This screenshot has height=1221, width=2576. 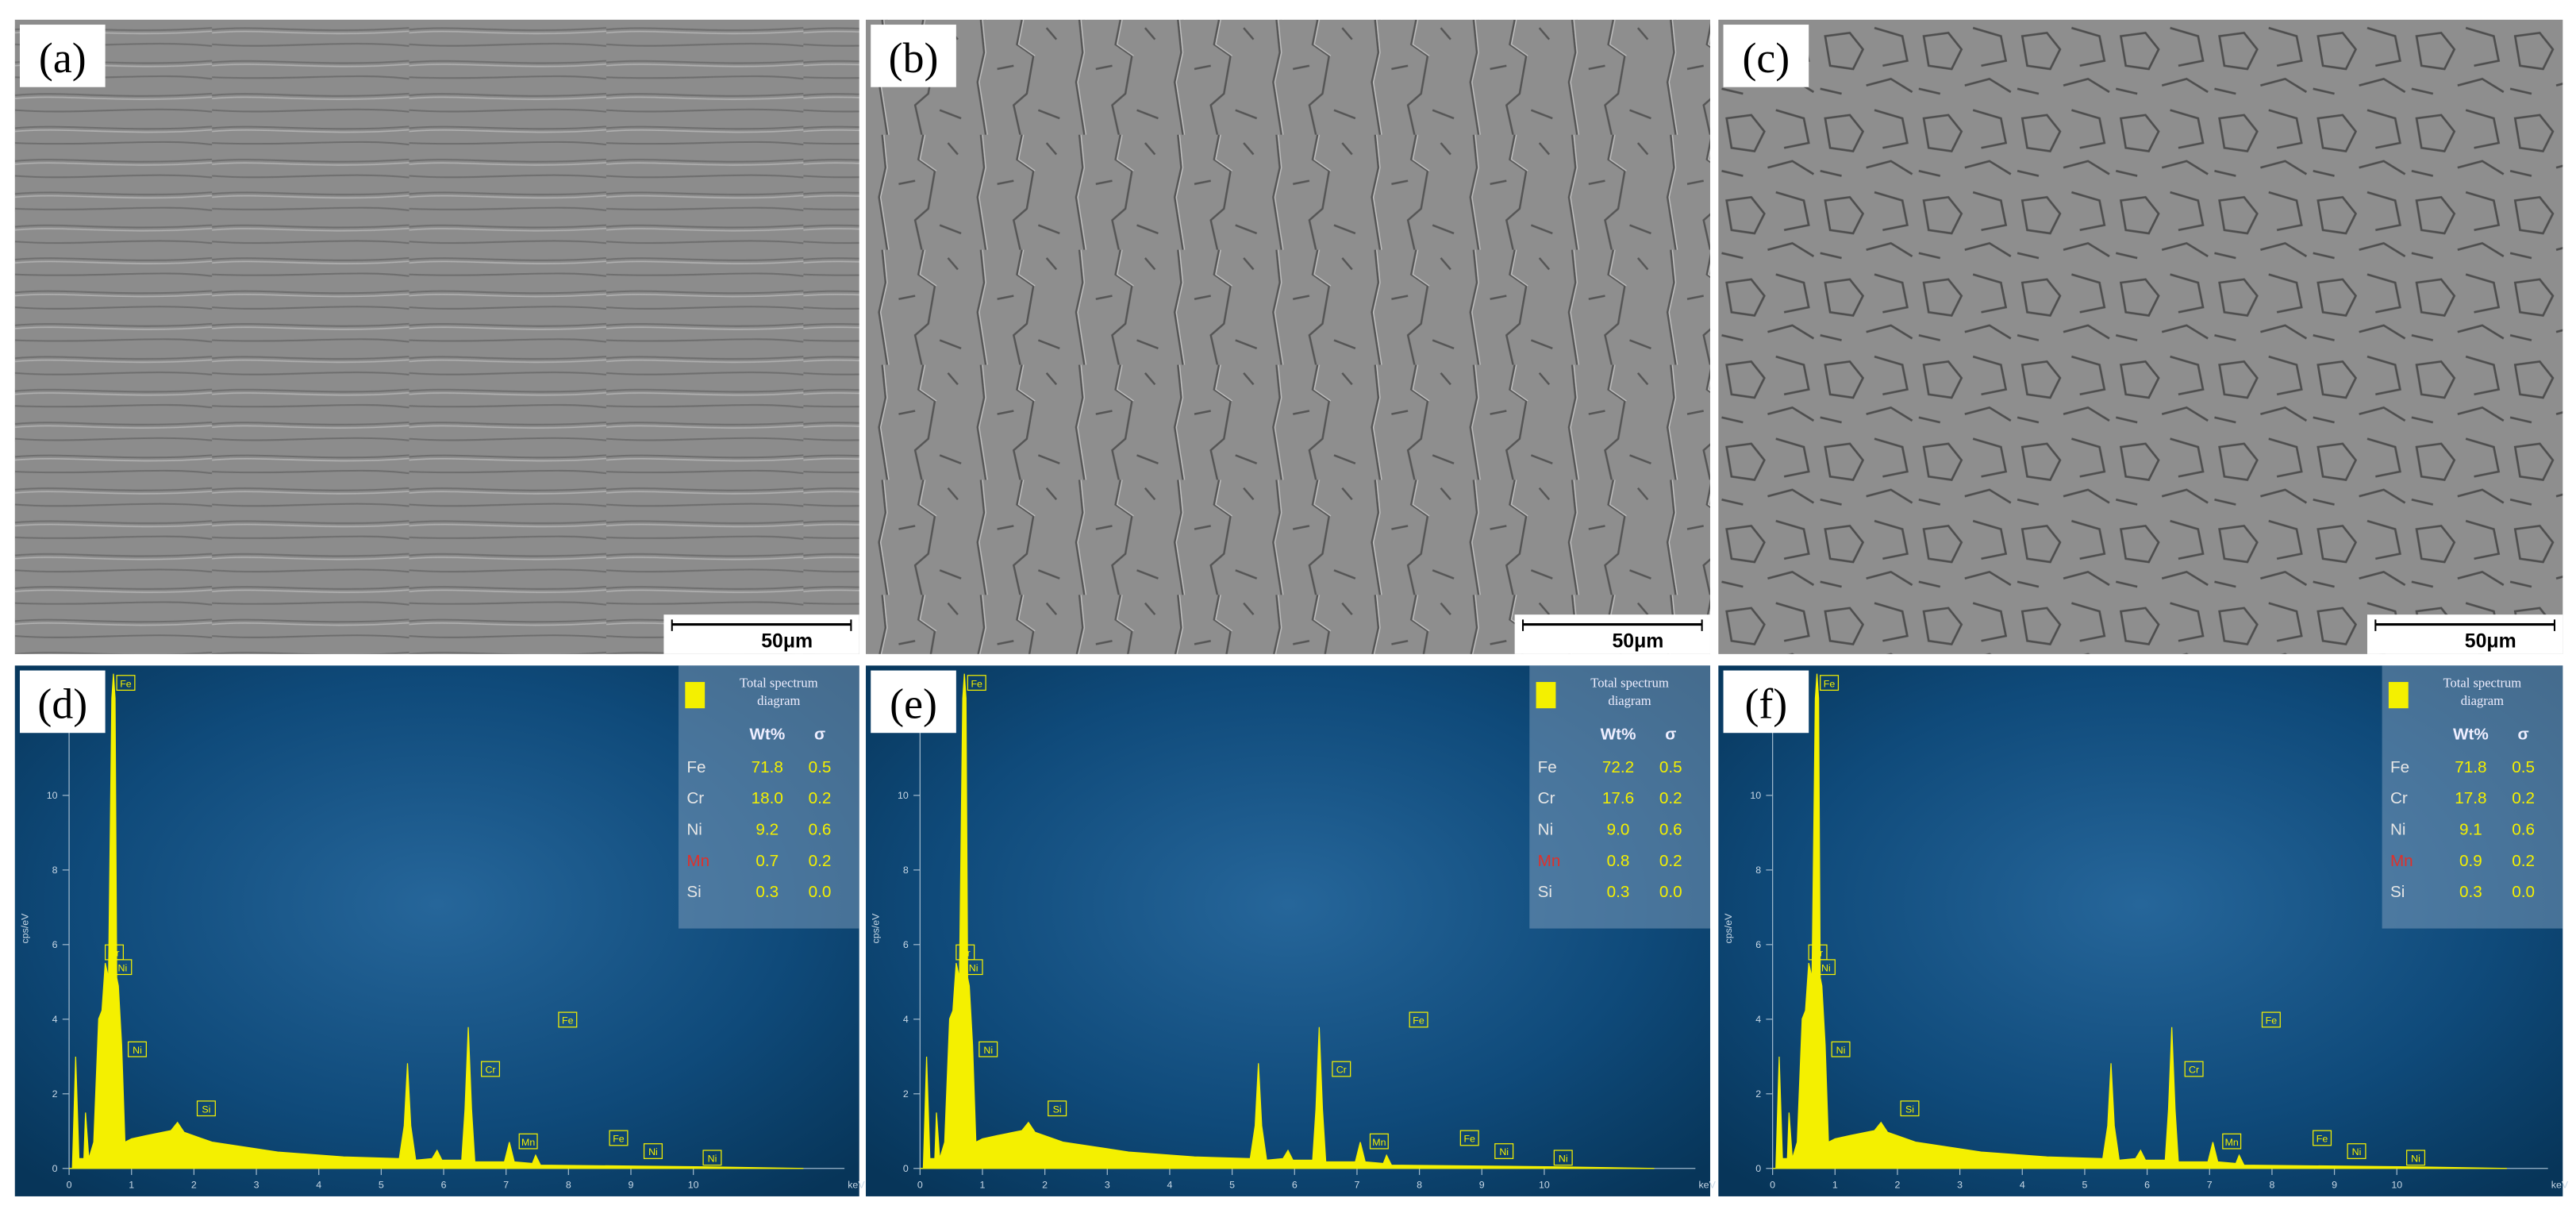 What do you see at coordinates (1898, 1185) in the screenshot?
I see `x-tick-label: 2` at bounding box center [1898, 1185].